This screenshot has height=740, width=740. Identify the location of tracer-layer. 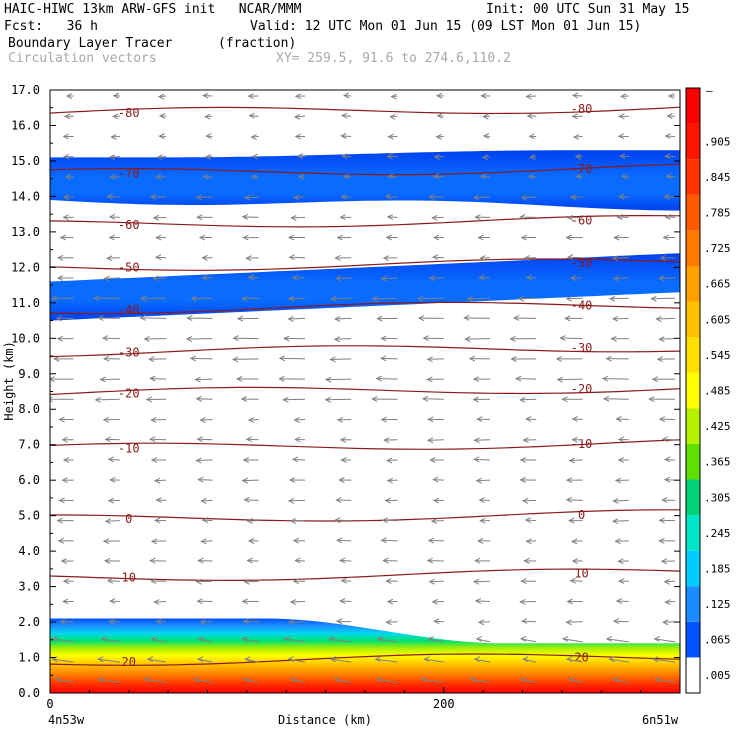
(365, 287).